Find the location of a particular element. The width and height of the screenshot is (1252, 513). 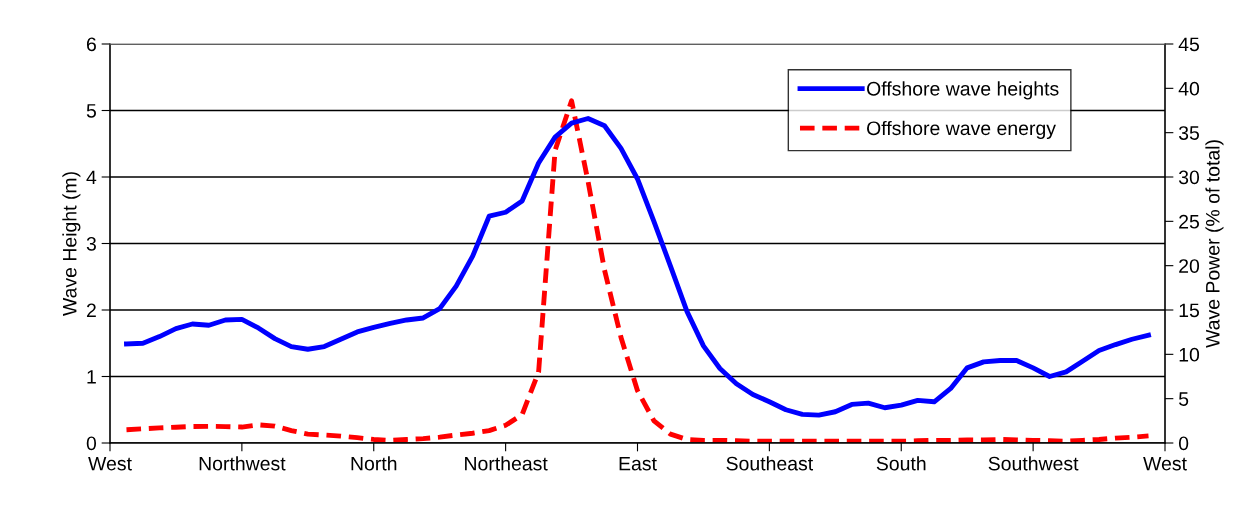

y-tick-label: 4 is located at coordinates (91, 177).